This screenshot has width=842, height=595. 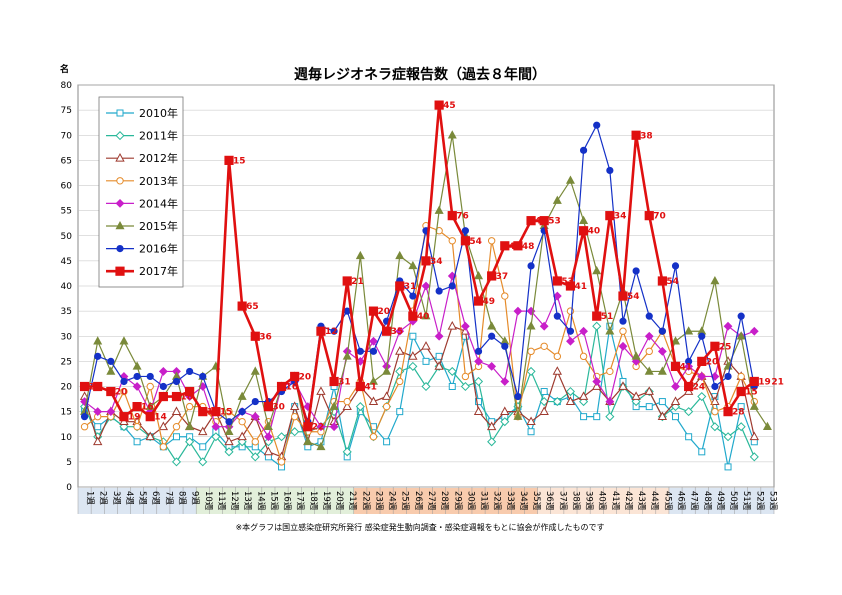 I want to click on x-tick-label: 7週, so click(x=168, y=498).